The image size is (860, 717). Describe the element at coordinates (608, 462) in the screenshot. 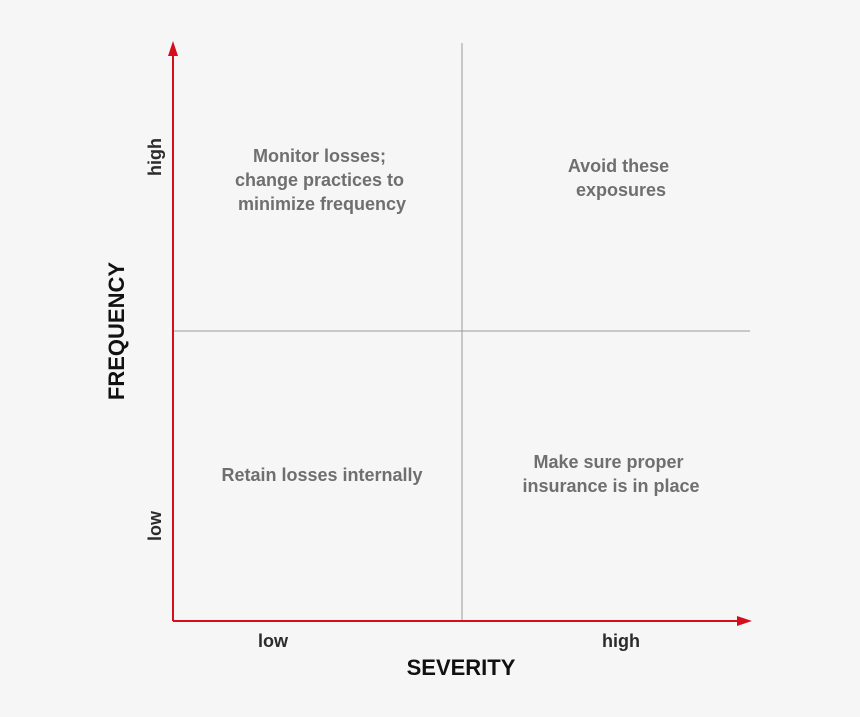

I see `quadrant-bottom-right-line-1: Make sure proper` at that location.